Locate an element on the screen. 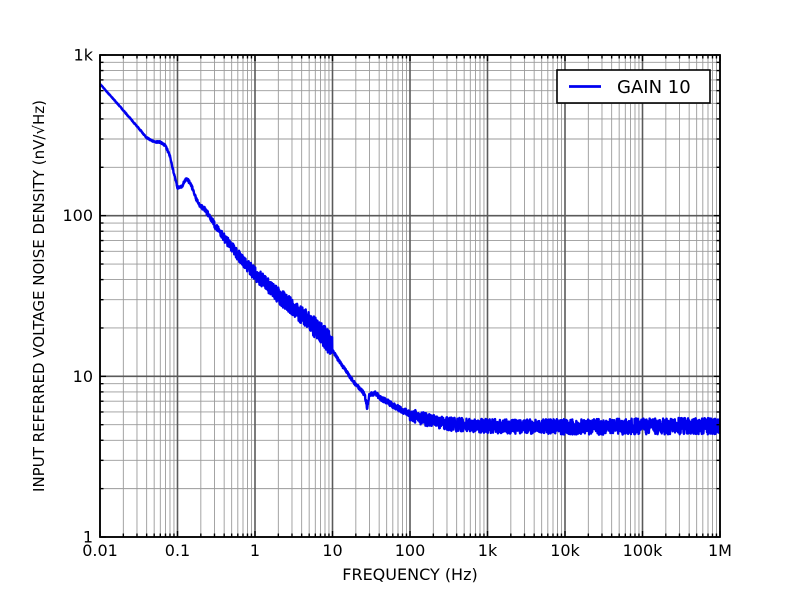 This screenshot has width=800, height=597. x-axis-title: FREQUENCY (Hz) is located at coordinates (409, 574).